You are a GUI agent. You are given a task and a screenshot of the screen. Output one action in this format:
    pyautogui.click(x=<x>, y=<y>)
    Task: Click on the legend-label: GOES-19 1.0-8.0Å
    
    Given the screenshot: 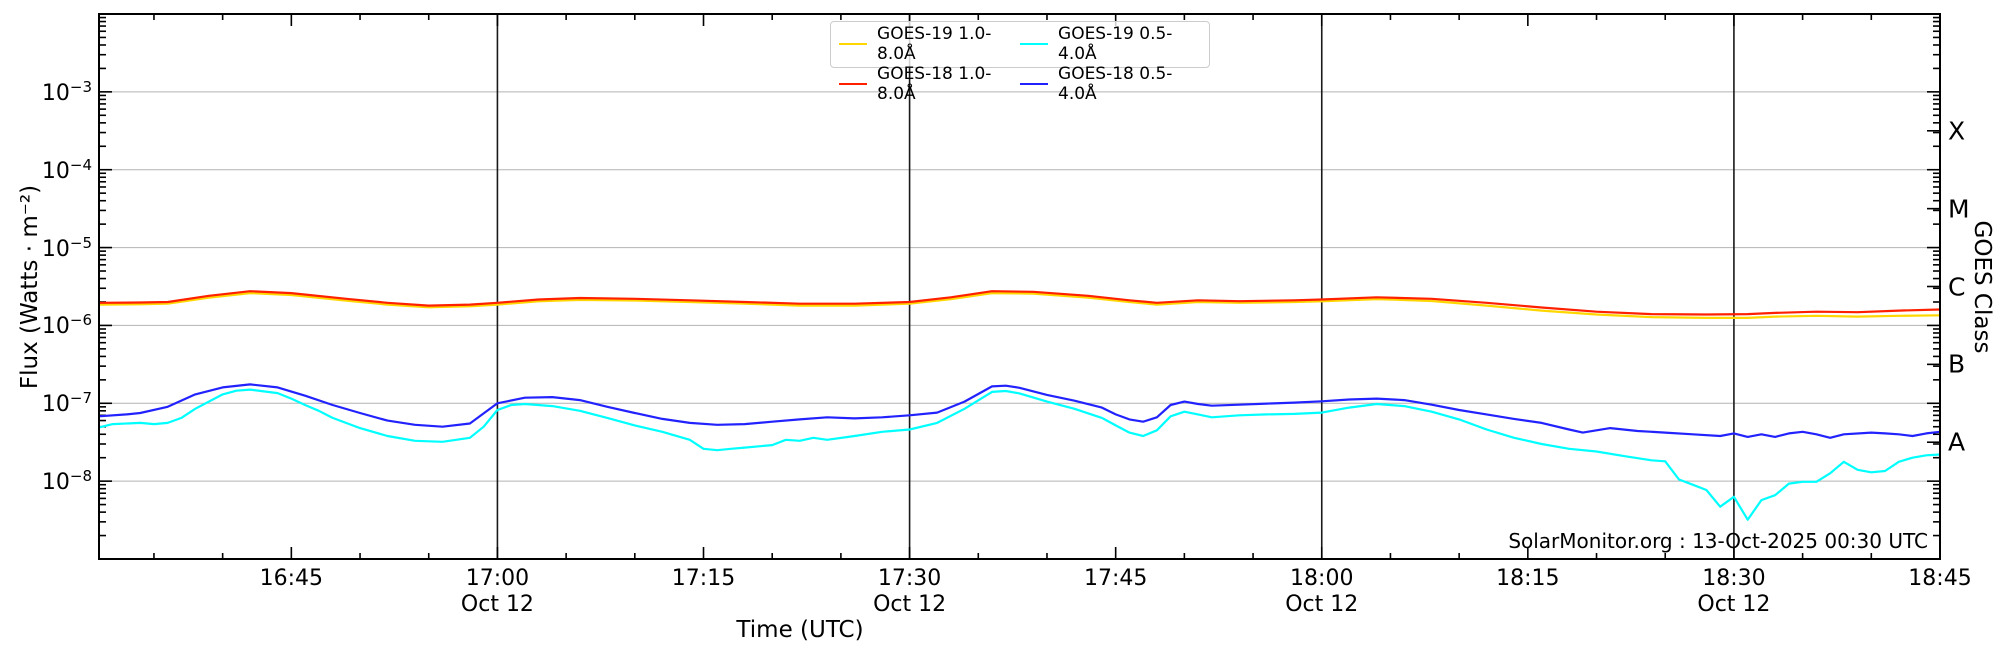 What is the action you would take?
    pyautogui.click(x=934, y=44)
    